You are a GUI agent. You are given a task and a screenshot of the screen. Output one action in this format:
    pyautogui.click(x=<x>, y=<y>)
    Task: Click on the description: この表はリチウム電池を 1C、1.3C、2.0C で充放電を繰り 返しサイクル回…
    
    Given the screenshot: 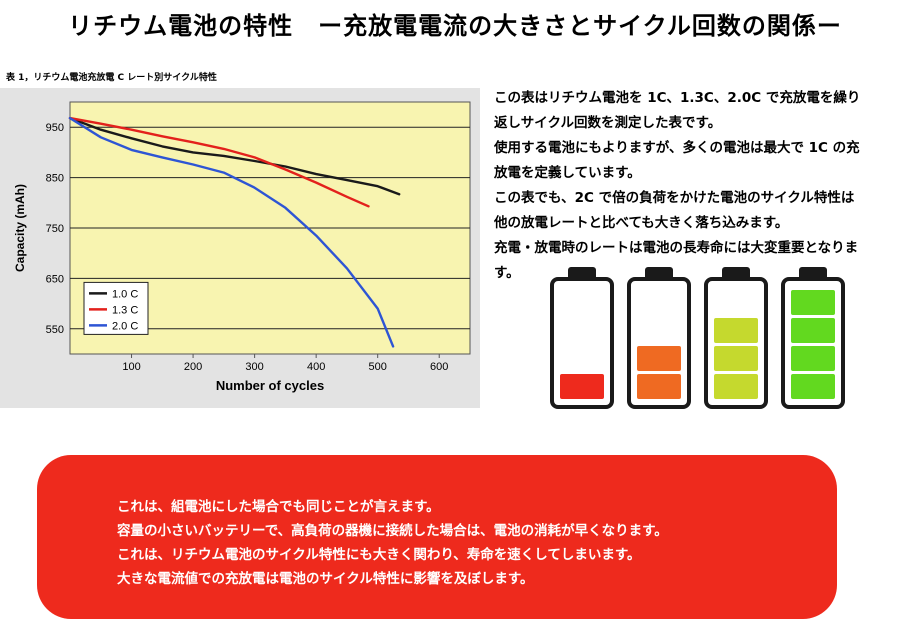 What is the action you would take?
    pyautogui.click(x=700, y=186)
    